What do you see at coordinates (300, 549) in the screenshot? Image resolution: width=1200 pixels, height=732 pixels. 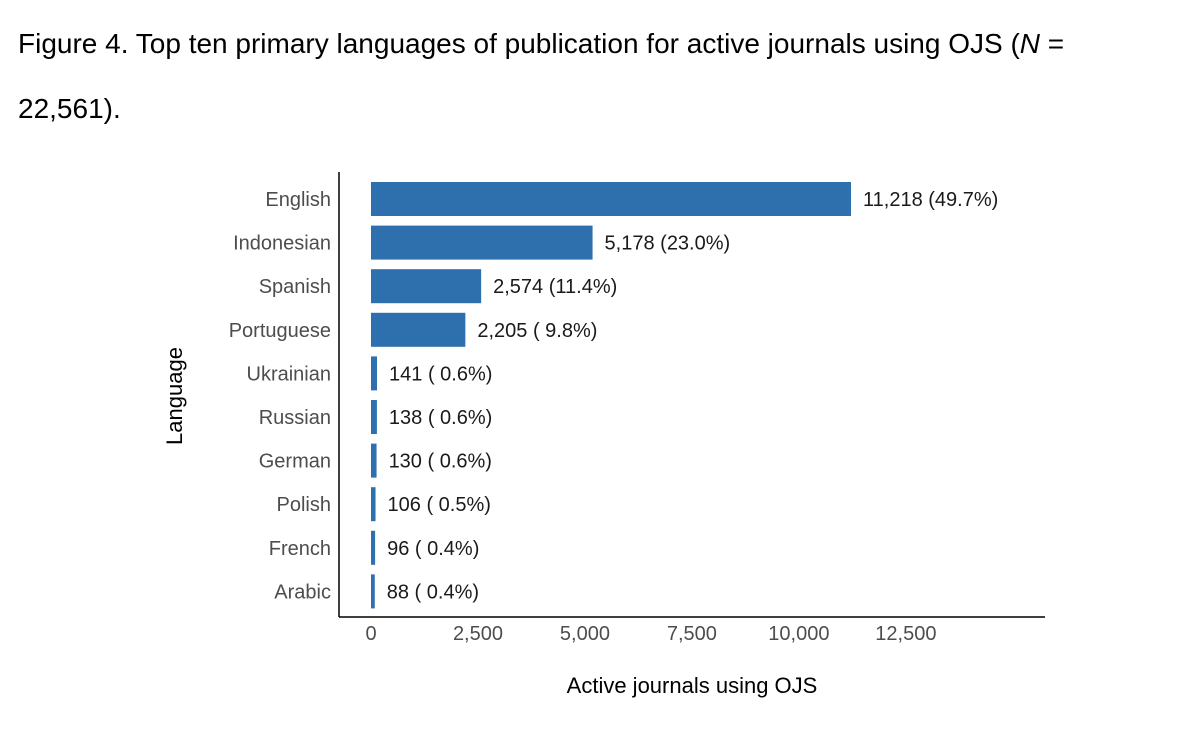 I see `y-tick-label-french: French` at bounding box center [300, 549].